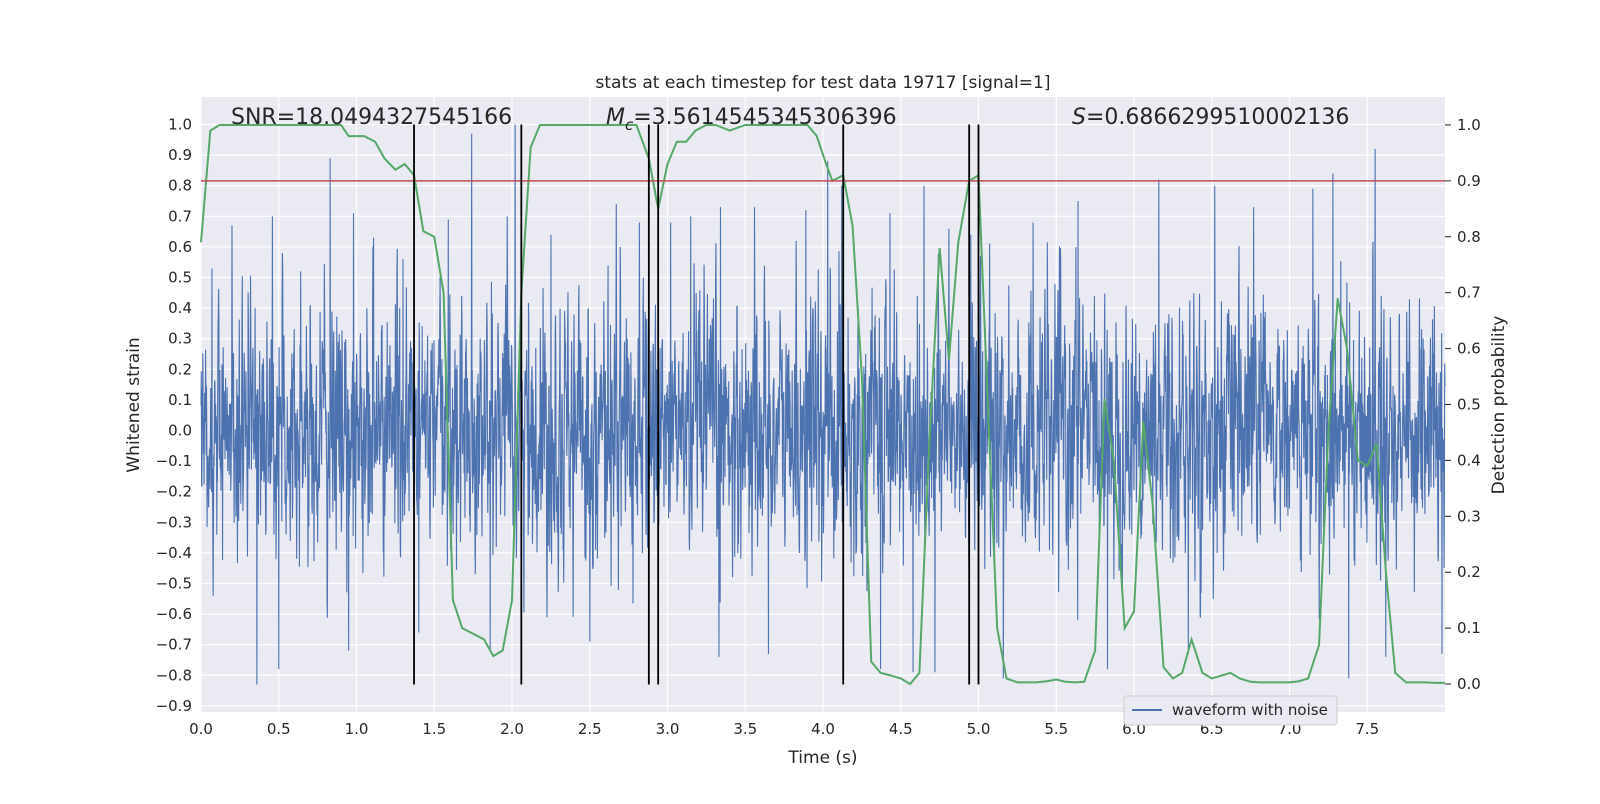  What do you see at coordinates (979, 729) in the screenshot?
I see `x-tick-label: 5.0` at bounding box center [979, 729].